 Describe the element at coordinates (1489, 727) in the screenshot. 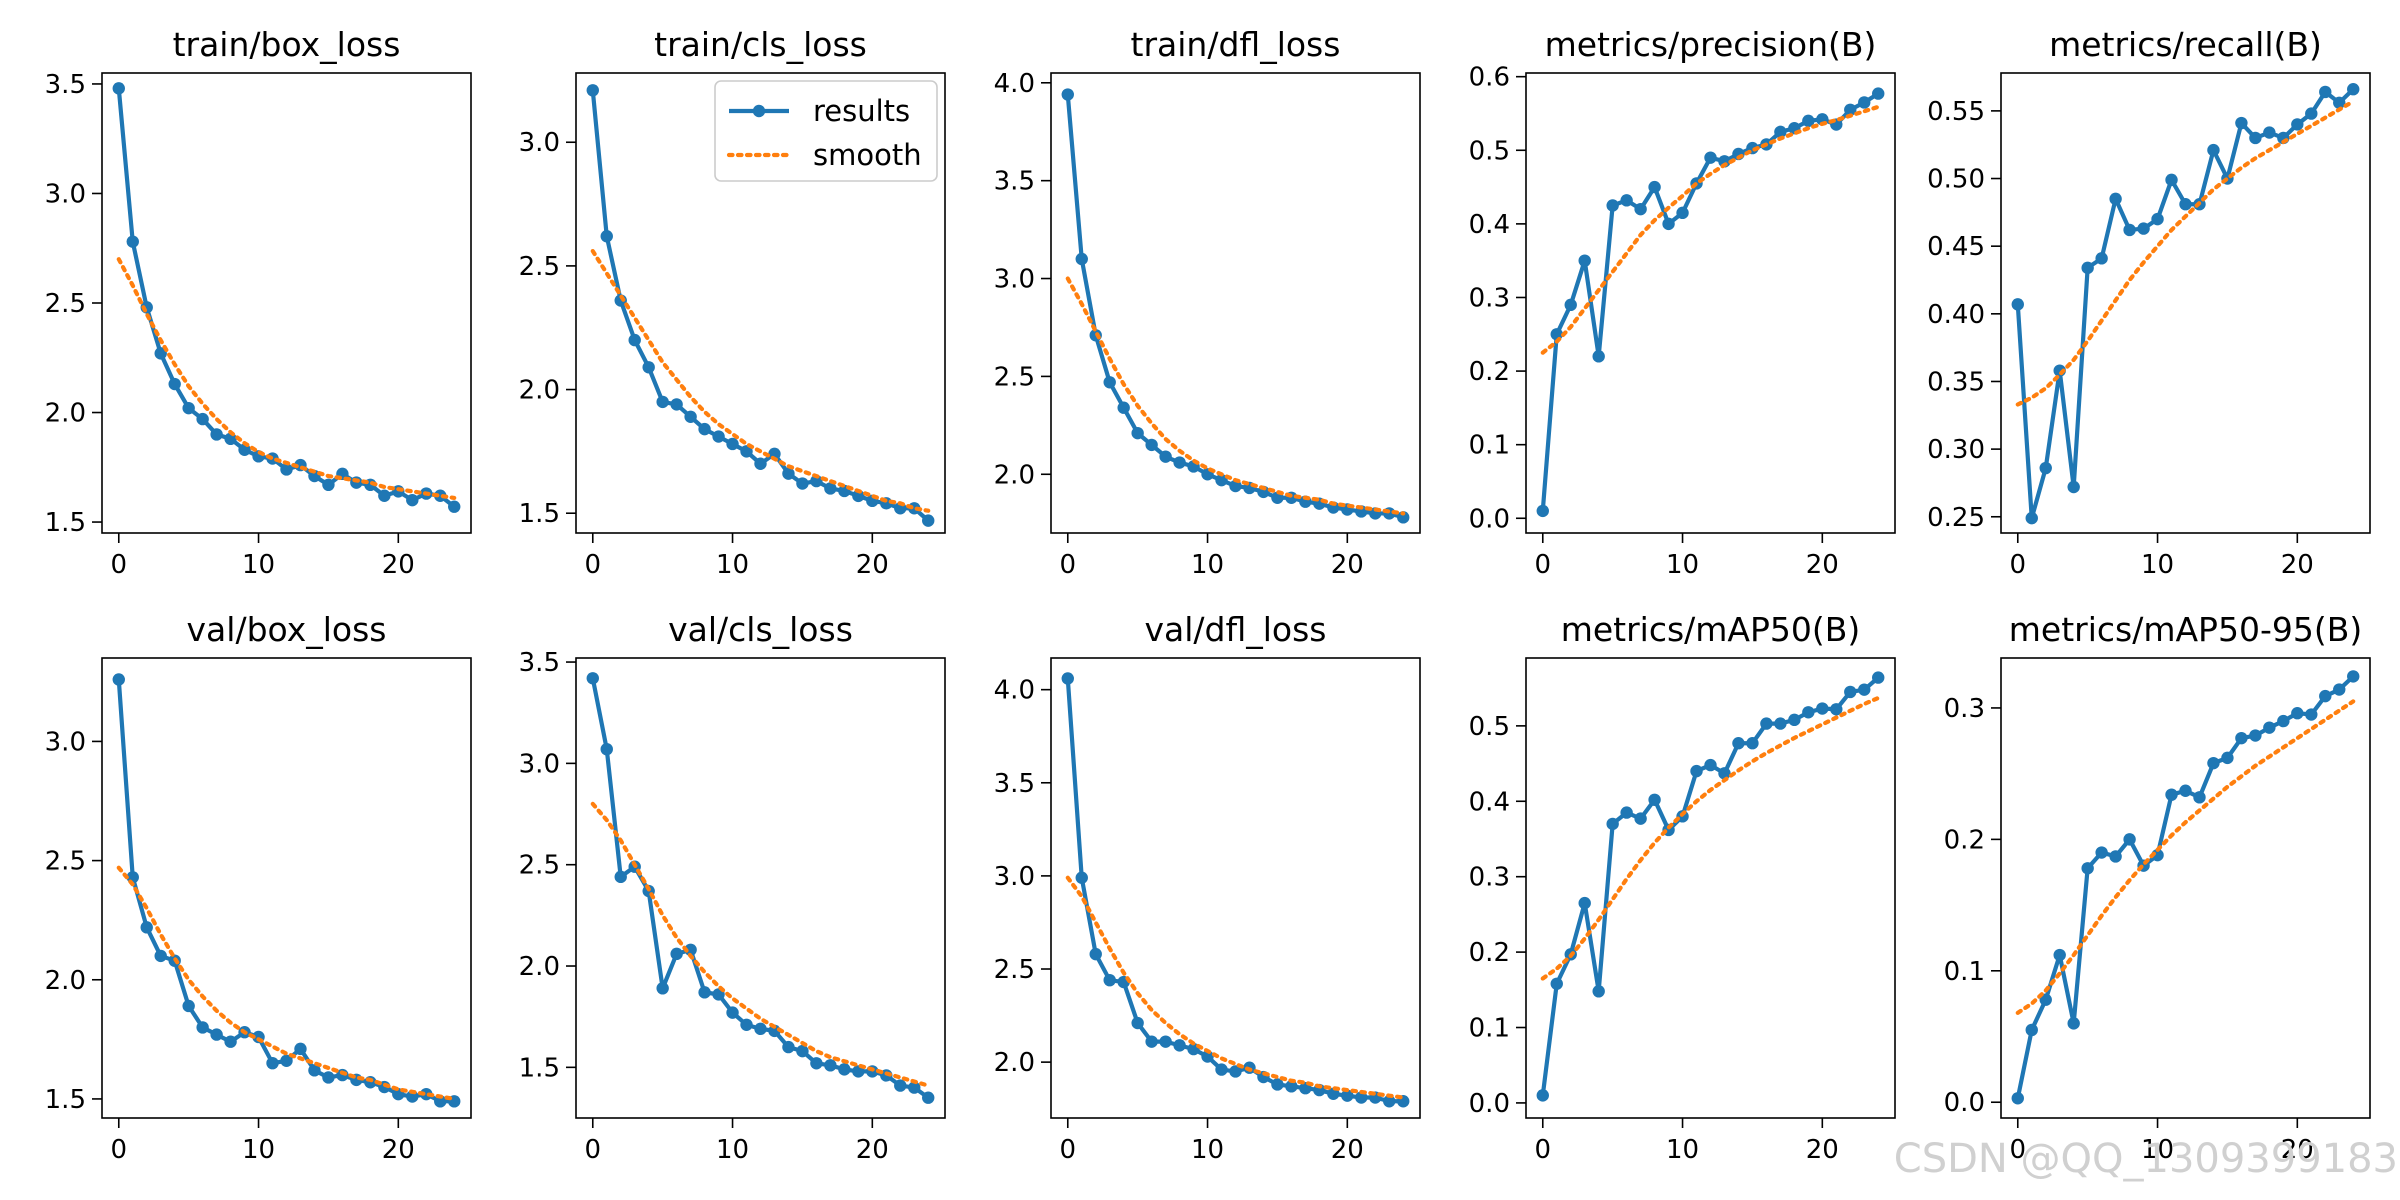

I see `y-tick-label: 0.5` at that location.